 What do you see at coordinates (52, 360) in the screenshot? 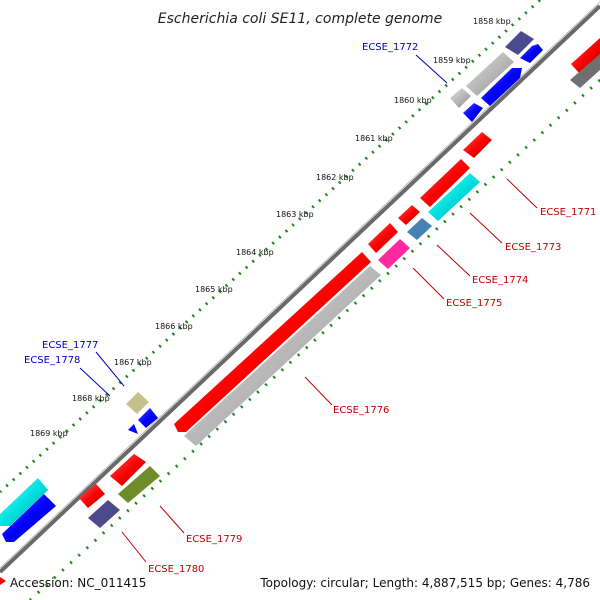
I see `gene-label: ECSE_1778` at bounding box center [52, 360].